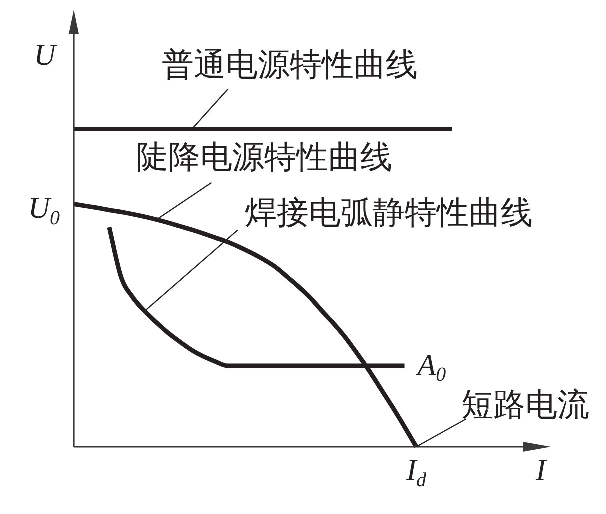  What do you see at coordinates (46, 55) in the screenshot?
I see `y-axis-title: U` at bounding box center [46, 55].